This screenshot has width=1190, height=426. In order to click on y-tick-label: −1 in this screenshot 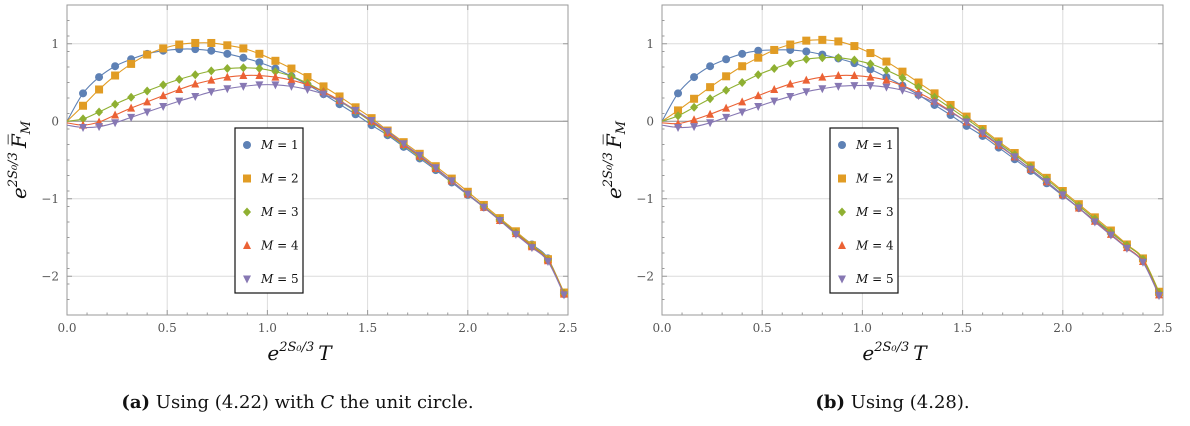, I will do `click(645, 199)`.